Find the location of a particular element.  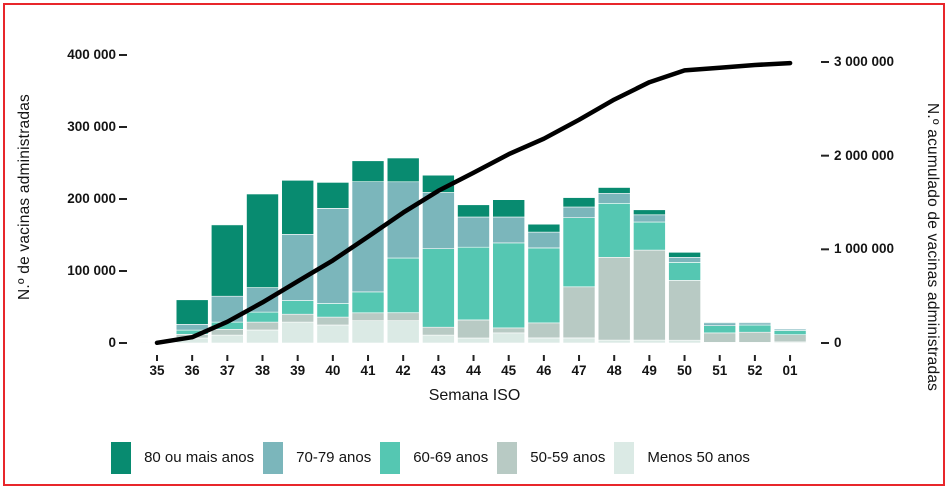

left-axis-tick-label: 100 000 is located at coordinates (91, 270).